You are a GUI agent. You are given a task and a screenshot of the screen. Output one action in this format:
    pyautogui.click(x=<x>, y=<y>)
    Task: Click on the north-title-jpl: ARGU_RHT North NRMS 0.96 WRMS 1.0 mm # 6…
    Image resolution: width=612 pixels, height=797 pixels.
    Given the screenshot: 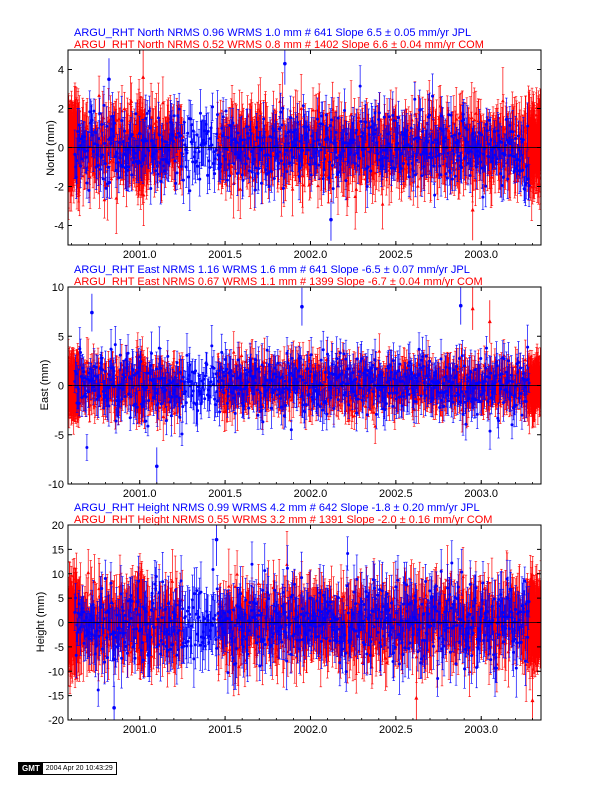 What is the action you would take?
    pyautogui.click(x=272, y=33)
    